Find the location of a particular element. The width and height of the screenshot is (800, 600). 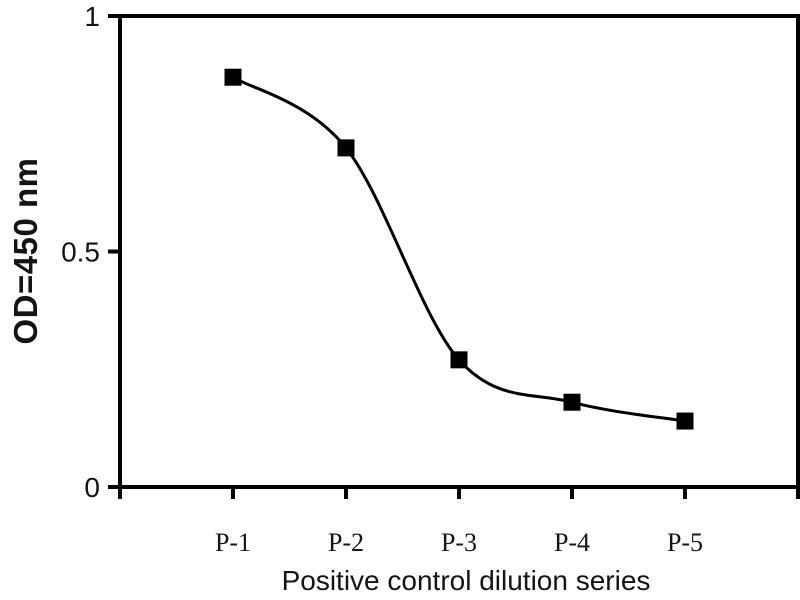

x-tick-label: P-3 is located at coordinates (459, 542).